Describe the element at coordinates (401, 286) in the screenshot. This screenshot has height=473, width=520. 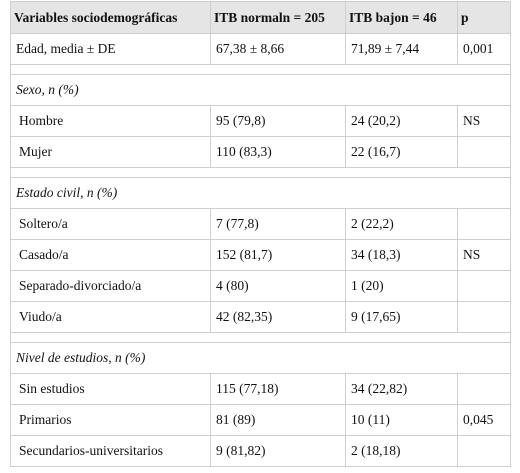
I see `cell: 1 (20)` at that location.